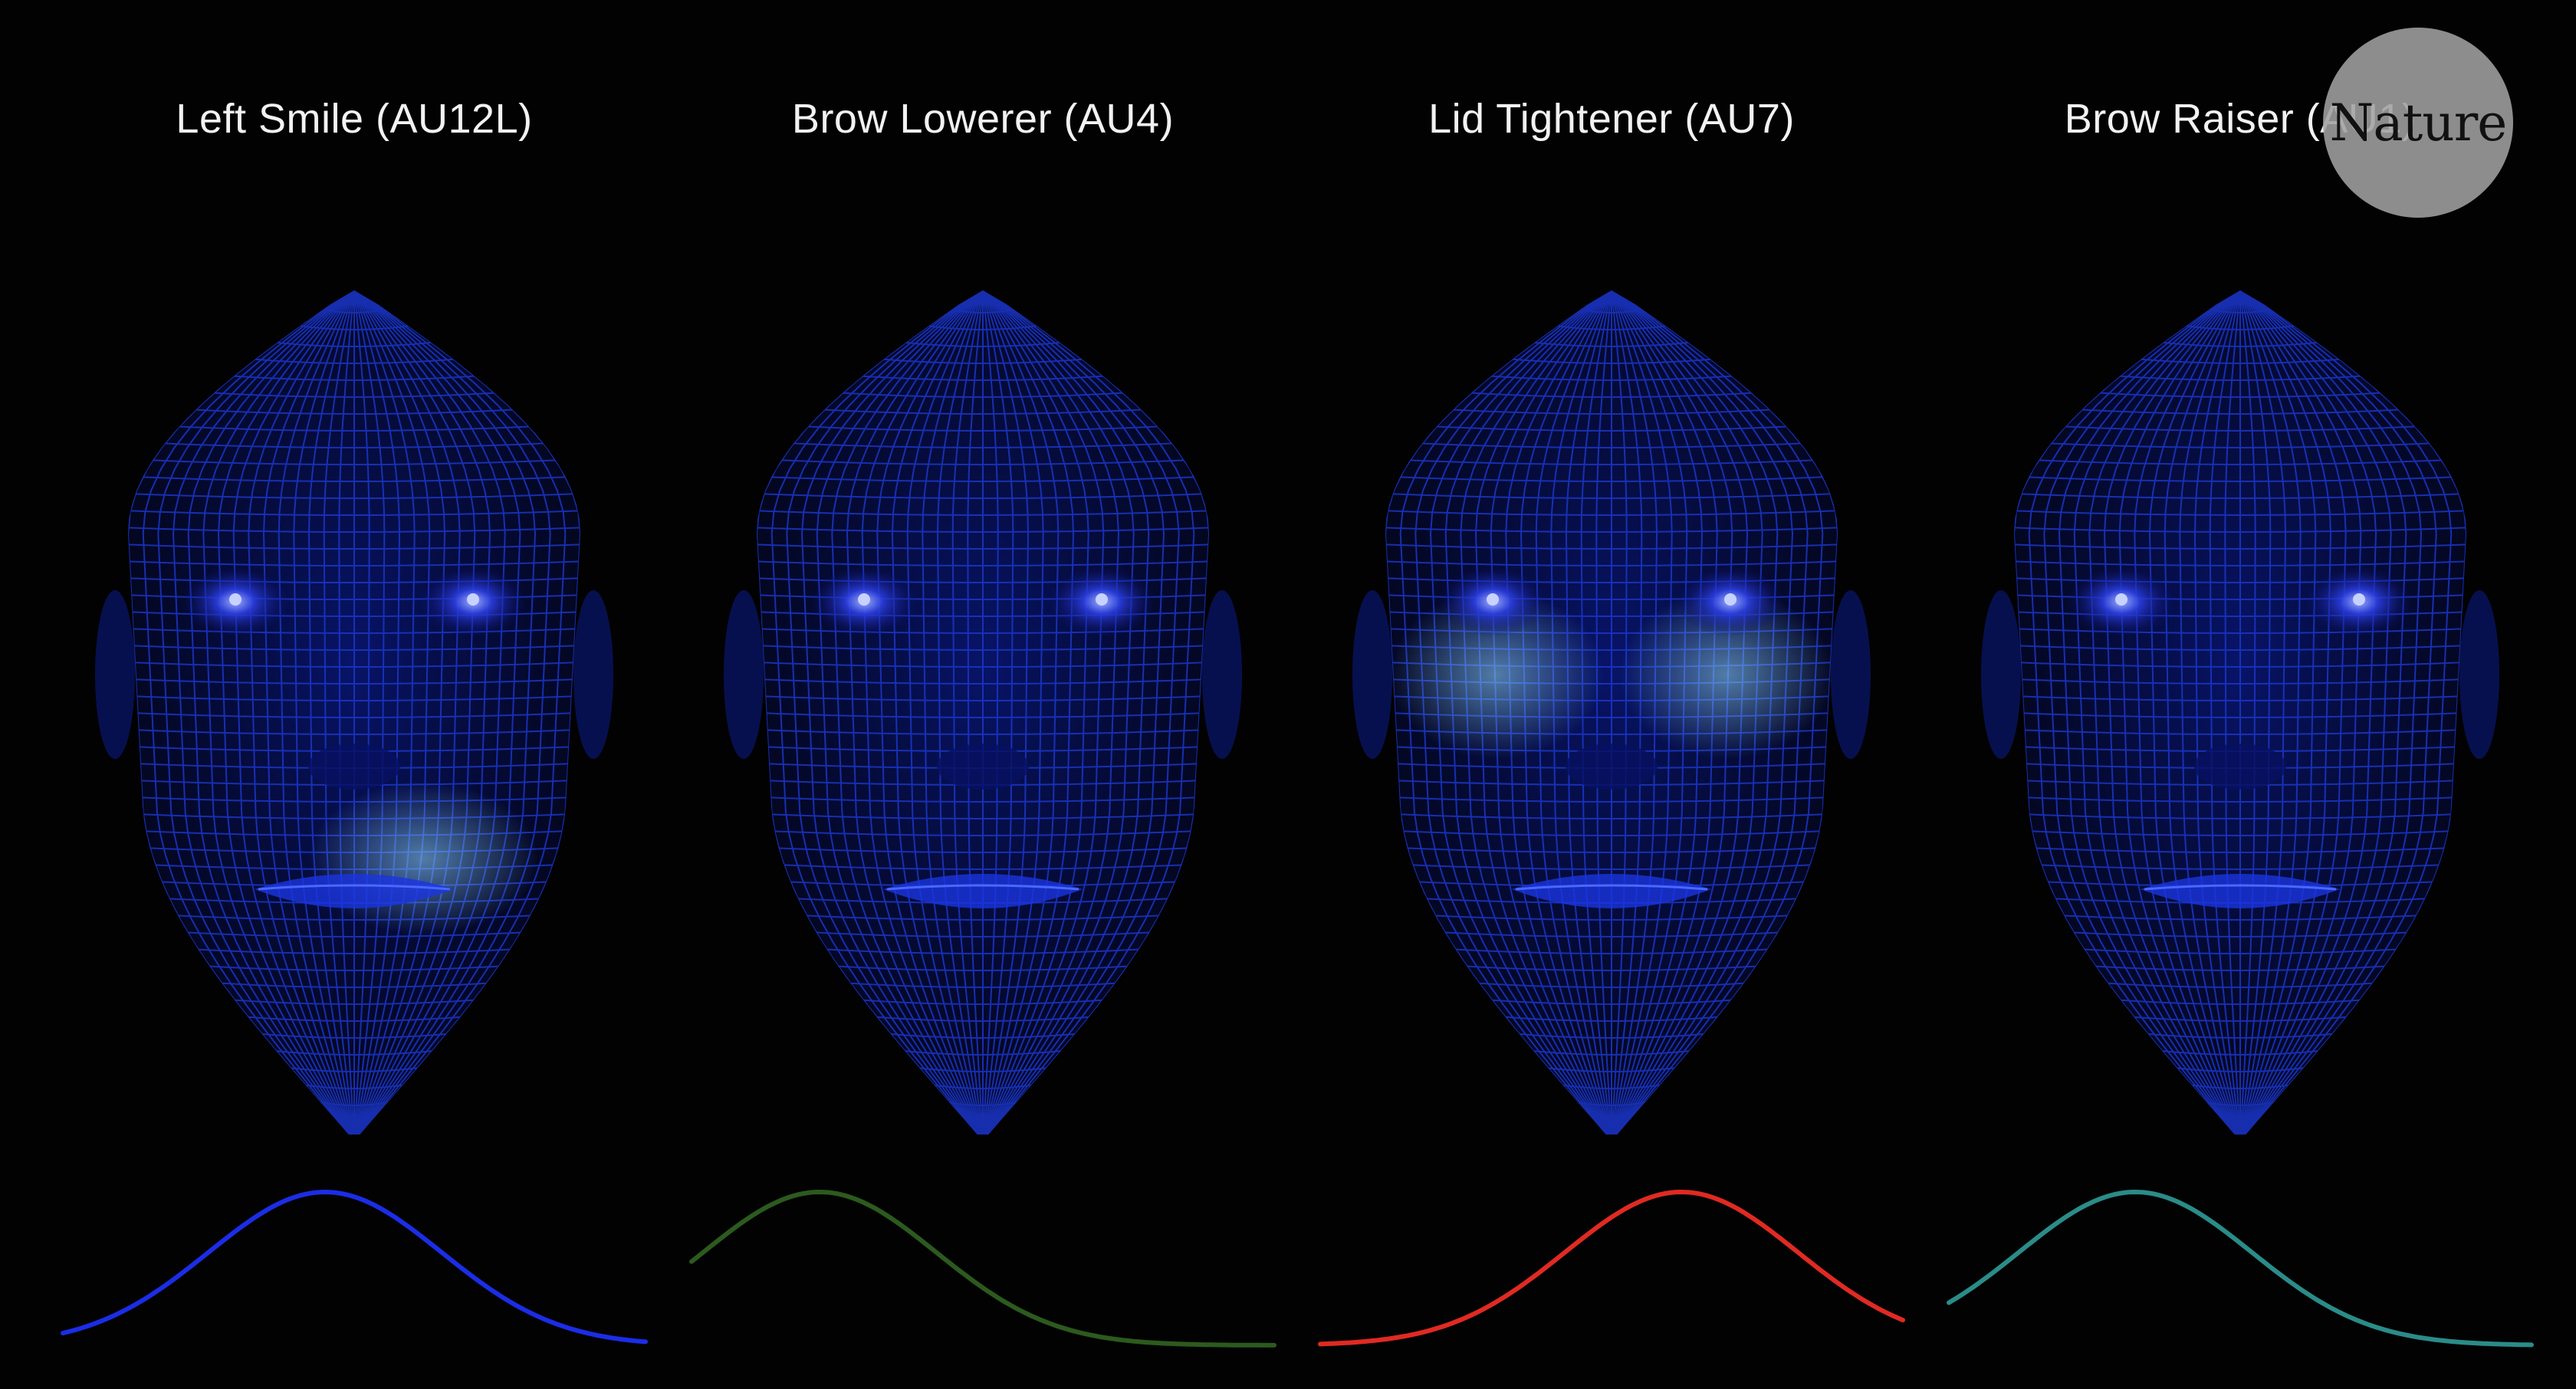  I want to click on panel-title: Brow Lowerer (AU4), so click(983, 119).